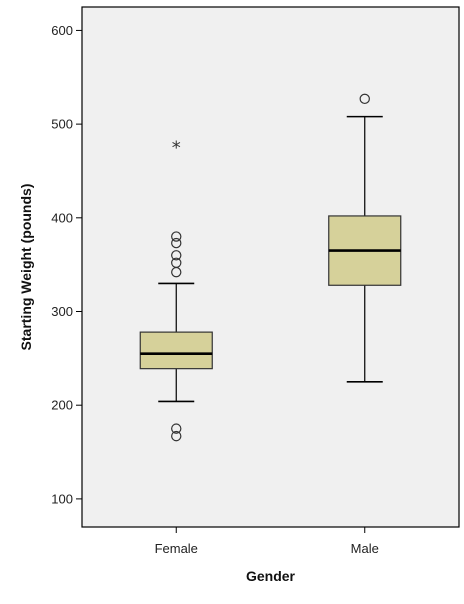 The image size is (464, 604). Describe the element at coordinates (62, 405) in the screenshot. I see `y-tick-label: 200` at that location.